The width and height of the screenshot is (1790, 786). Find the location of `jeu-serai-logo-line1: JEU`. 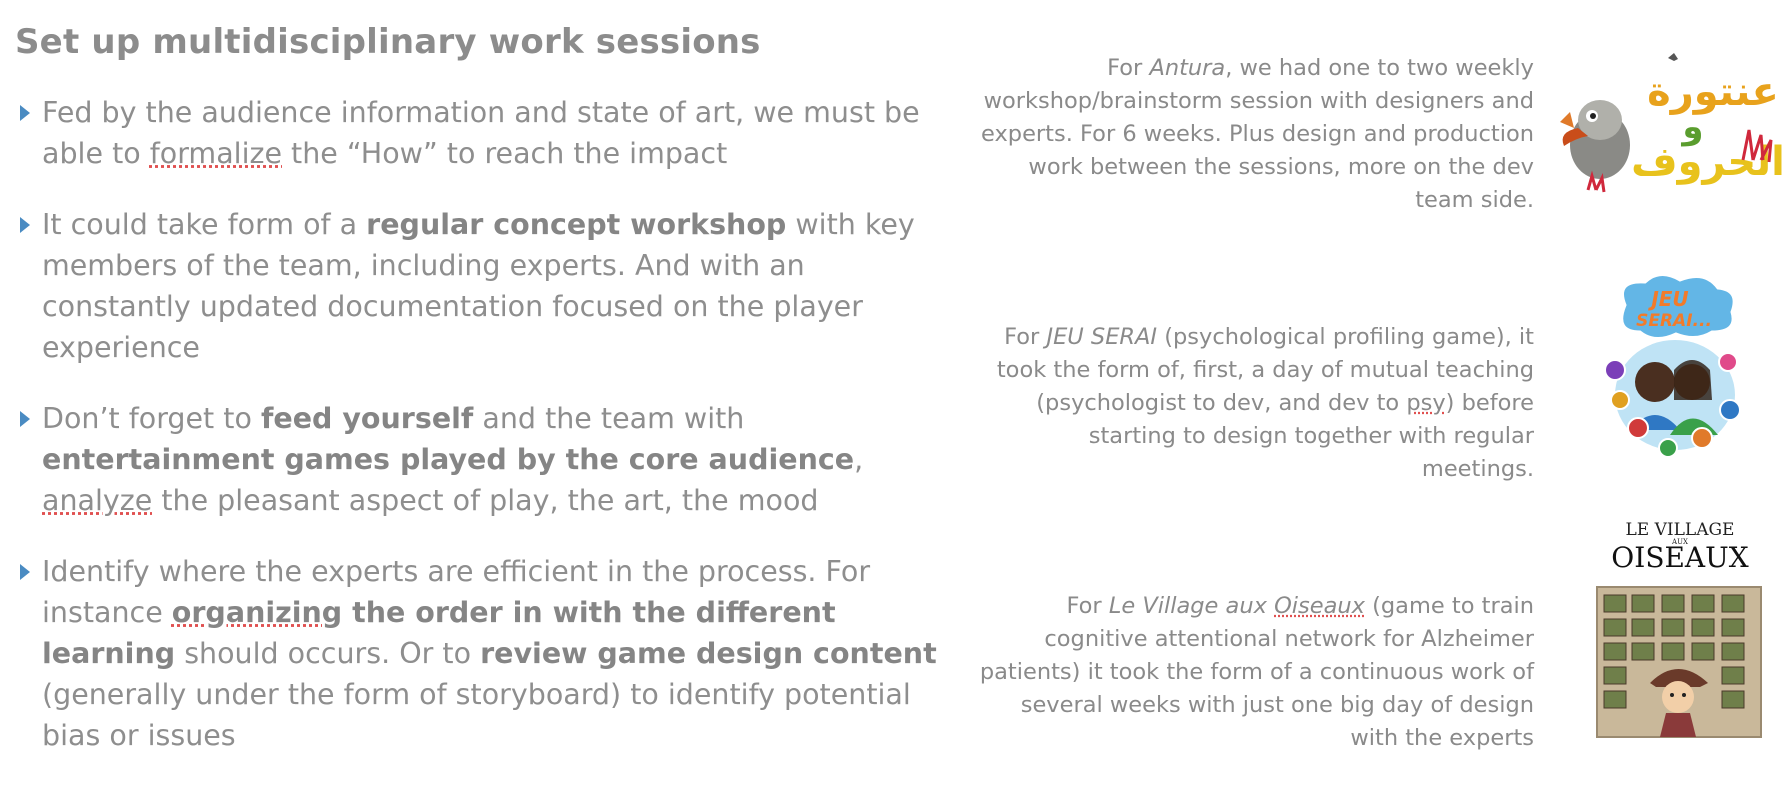

jeu-serai-logo-line1: JEU is located at coordinates (1667, 299).